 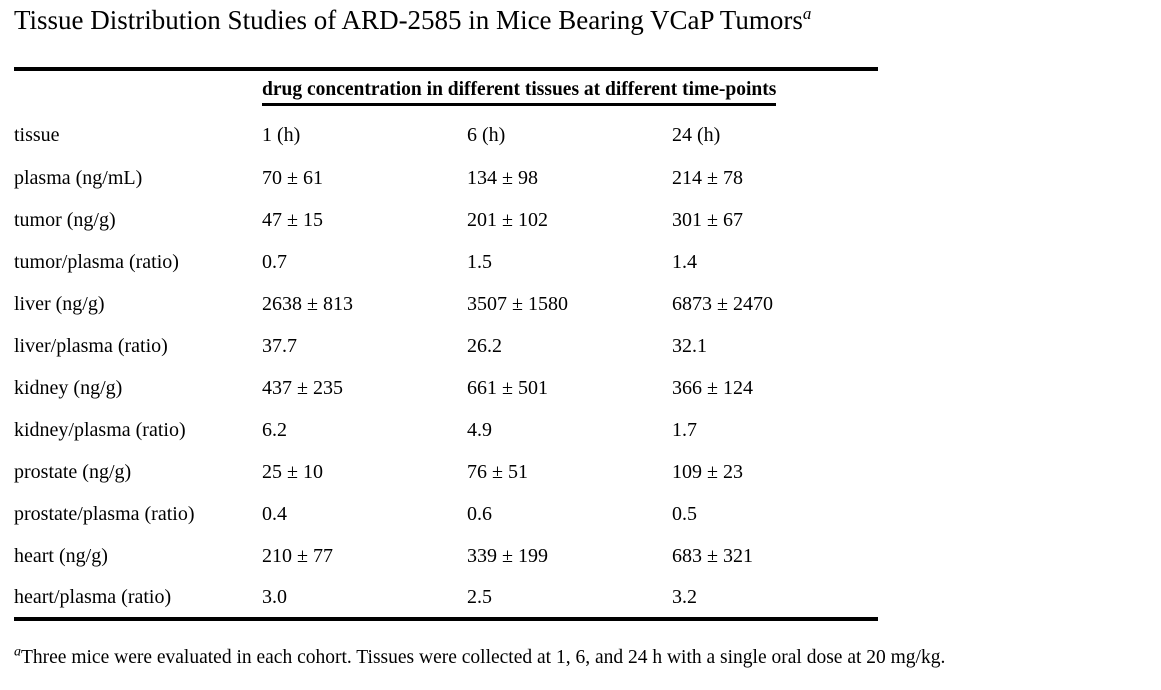 What do you see at coordinates (486, 134) in the screenshot?
I see `column-header-6h: 6 (h)` at bounding box center [486, 134].